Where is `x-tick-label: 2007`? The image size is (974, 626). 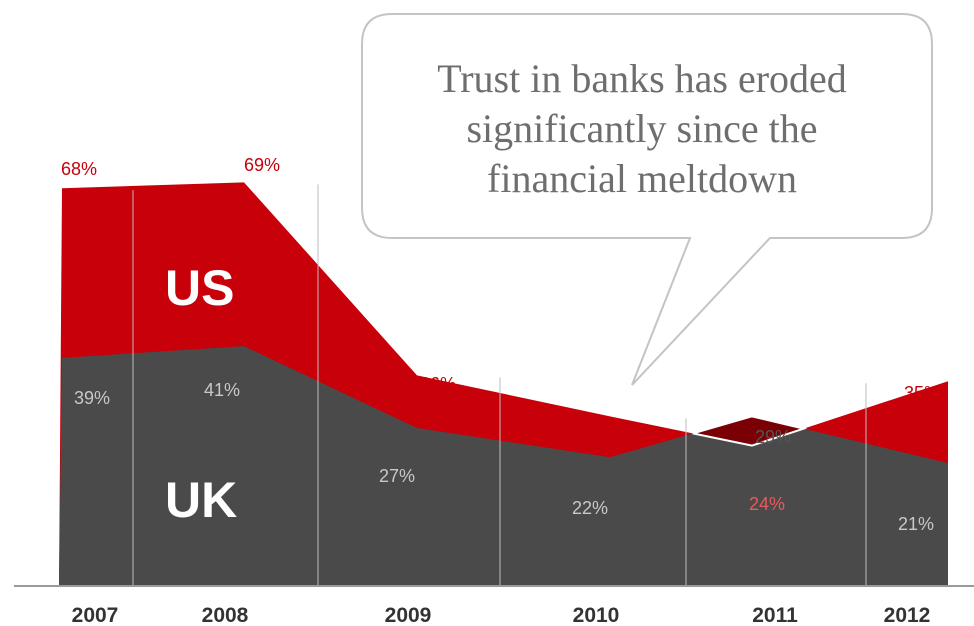 x-tick-label: 2007 is located at coordinates (95, 615).